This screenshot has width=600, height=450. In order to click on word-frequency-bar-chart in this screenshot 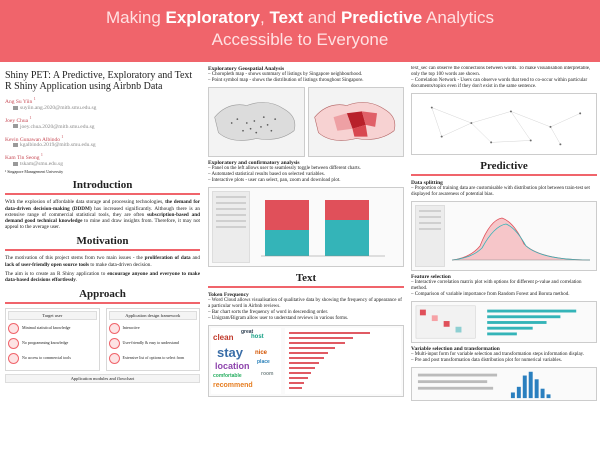, I will do `click(343, 361)`.